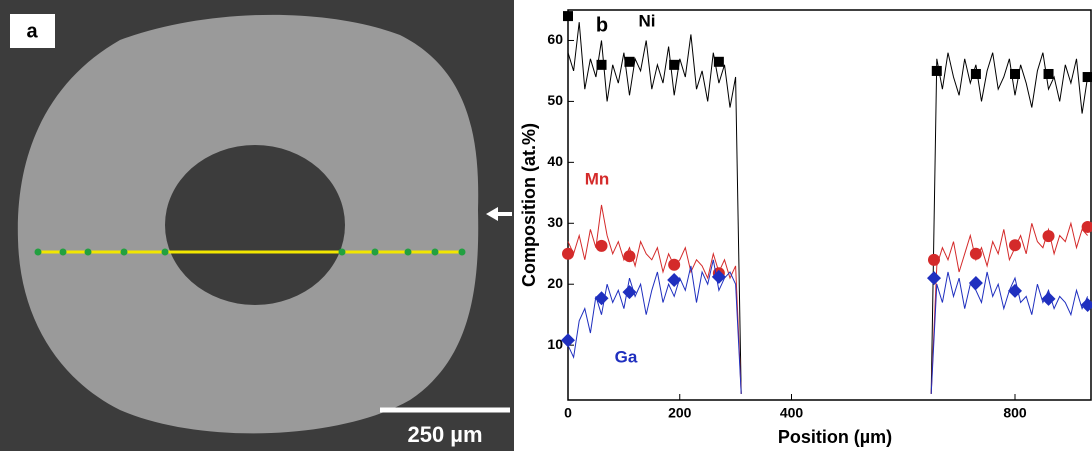 This screenshot has height=451, width=1092. What do you see at coordinates (835, 437) in the screenshot?
I see `x-axis-label: Position (µm)` at bounding box center [835, 437].